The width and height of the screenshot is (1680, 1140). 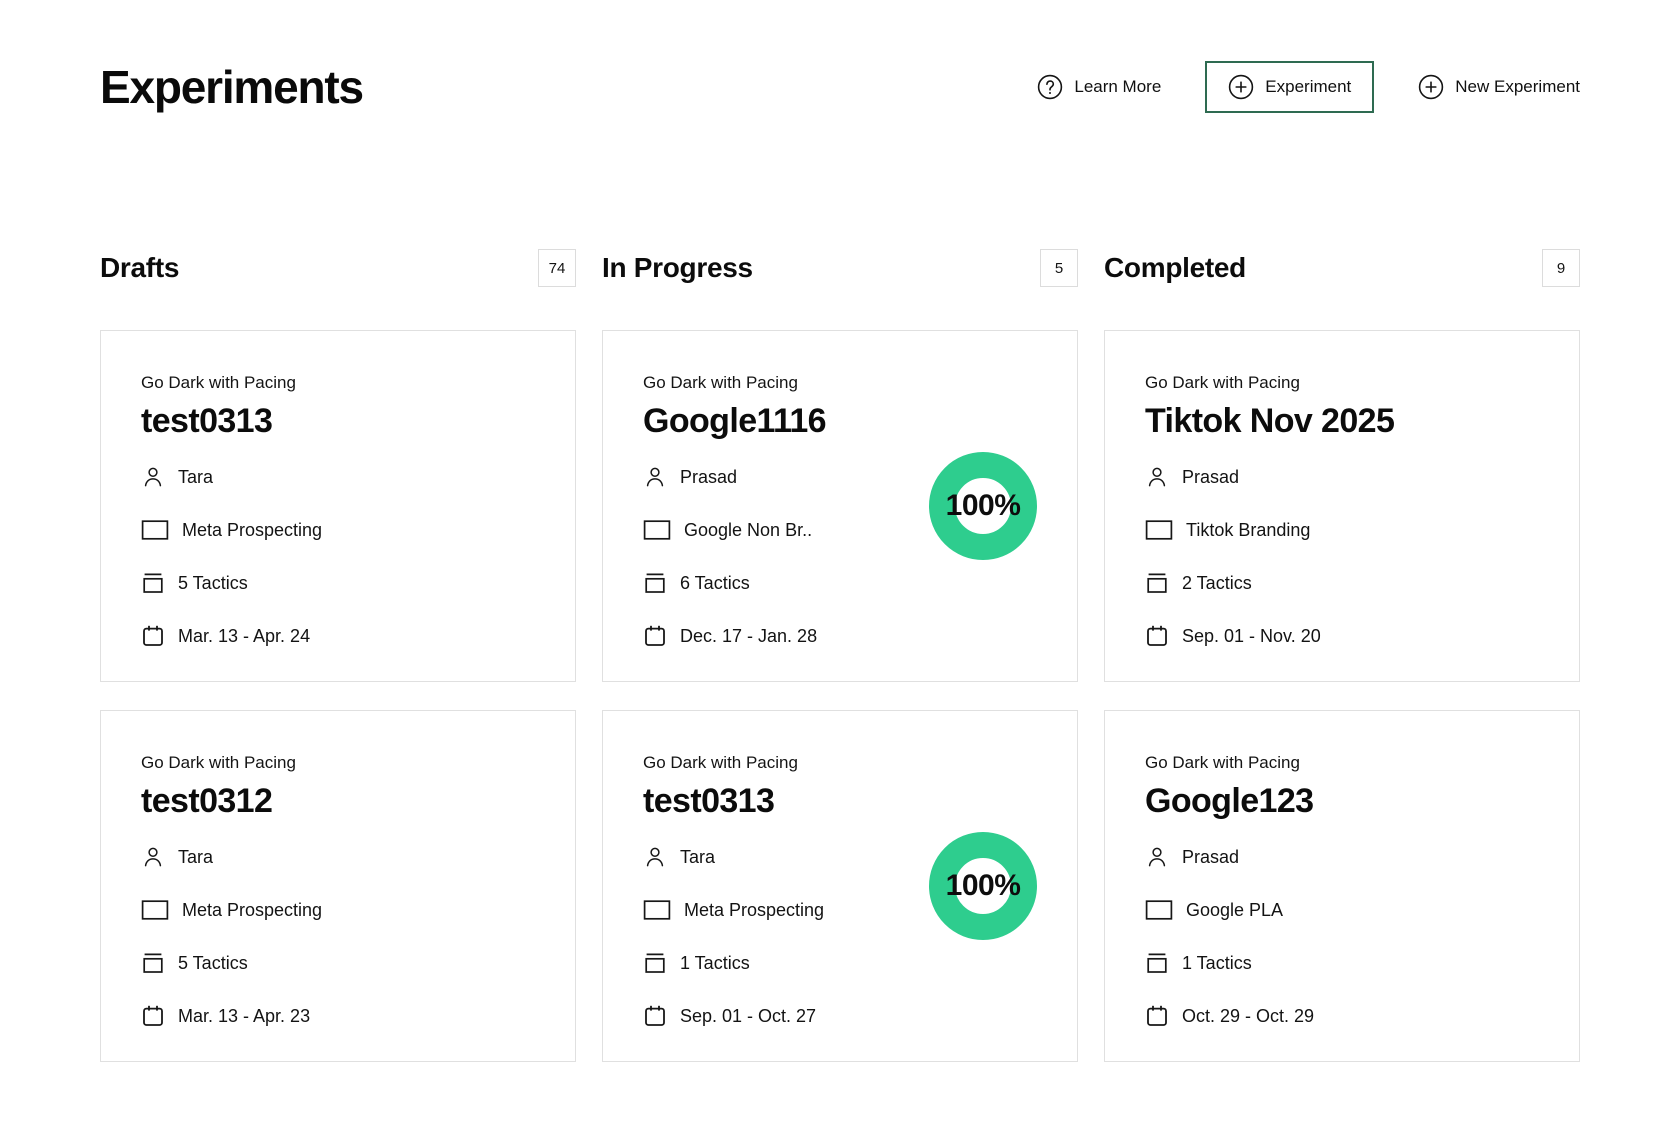 I want to click on column-header: In Progress 5, so click(x=840, y=268).